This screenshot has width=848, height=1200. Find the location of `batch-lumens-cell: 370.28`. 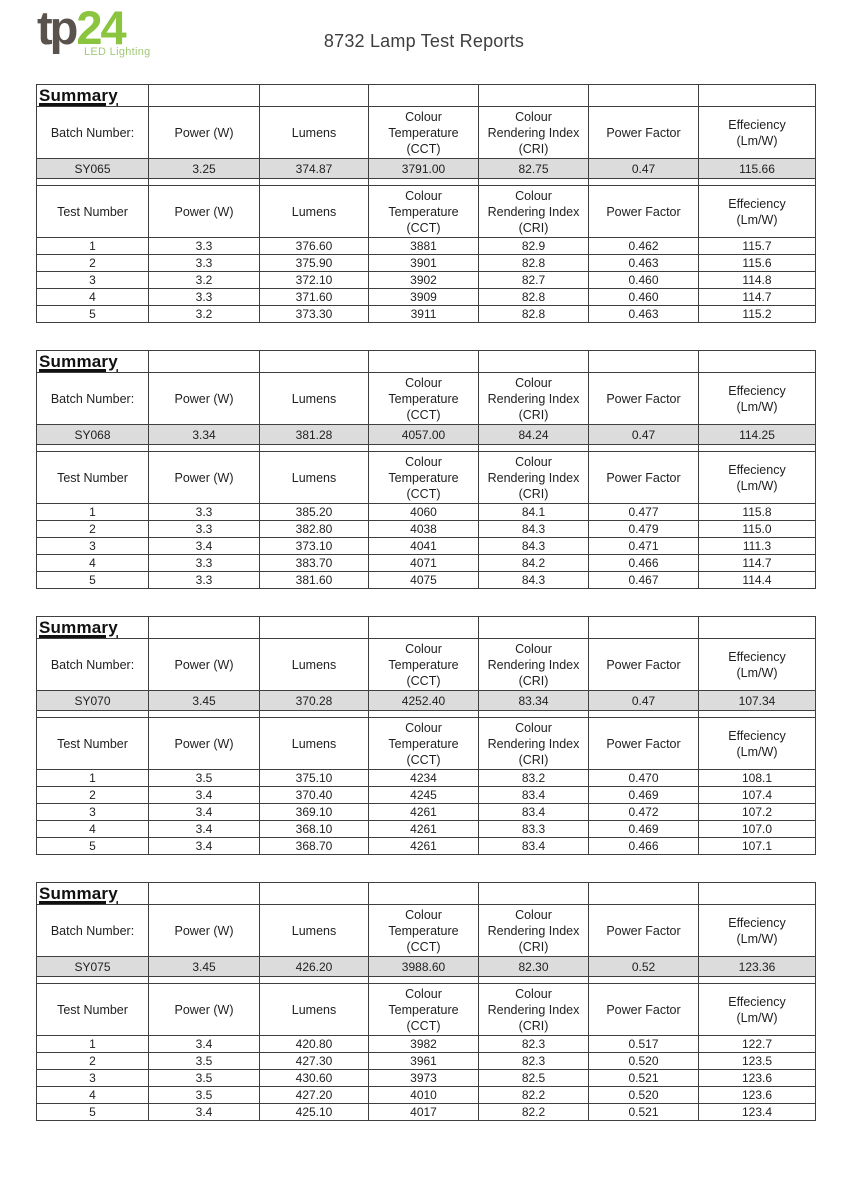

batch-lumens-cell: 370.28 is located at coordinates (314, 700).